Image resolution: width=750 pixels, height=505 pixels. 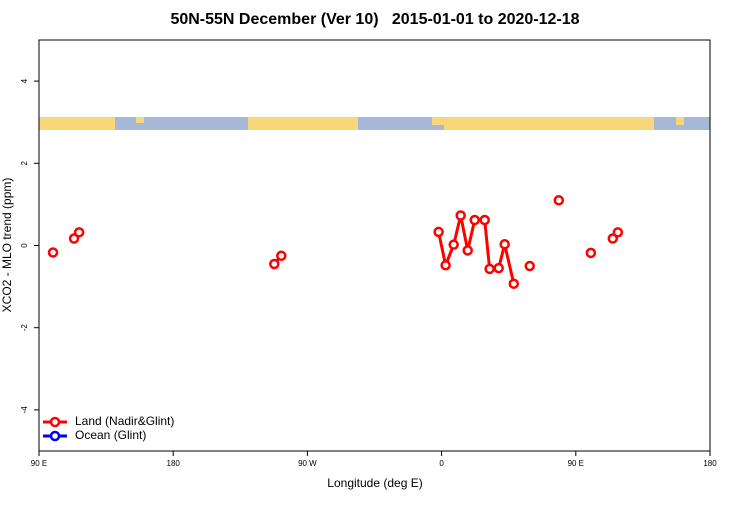 I want to click on x-tick-label: 90 W, so click(x=307, y=463).